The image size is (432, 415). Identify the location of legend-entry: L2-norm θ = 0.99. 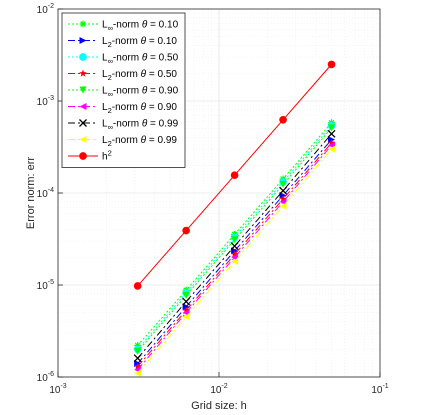
(122, 141).